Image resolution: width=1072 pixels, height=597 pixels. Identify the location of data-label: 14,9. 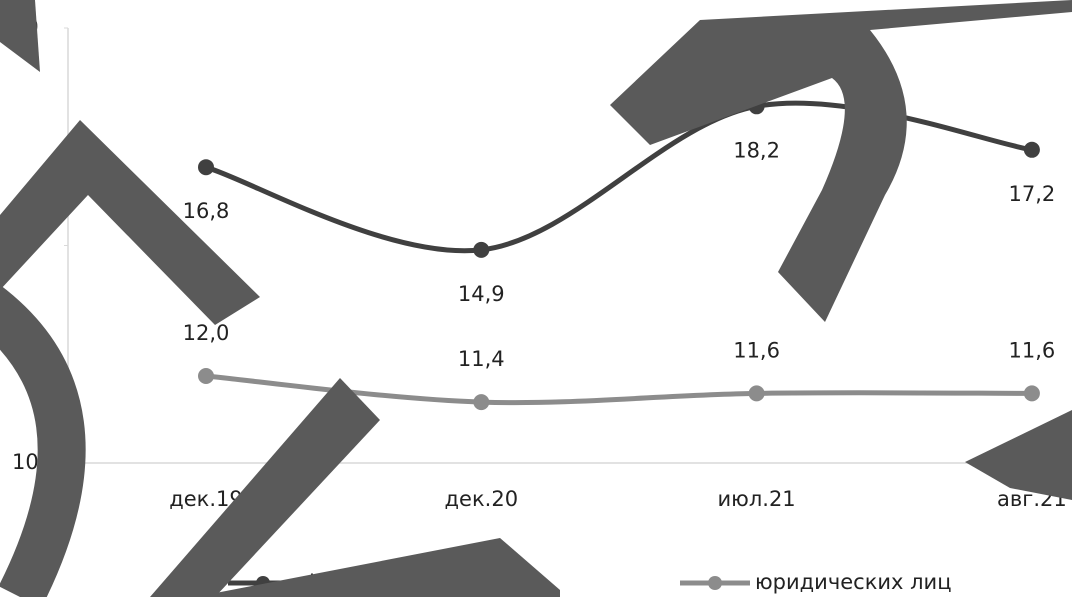
(481, 294).